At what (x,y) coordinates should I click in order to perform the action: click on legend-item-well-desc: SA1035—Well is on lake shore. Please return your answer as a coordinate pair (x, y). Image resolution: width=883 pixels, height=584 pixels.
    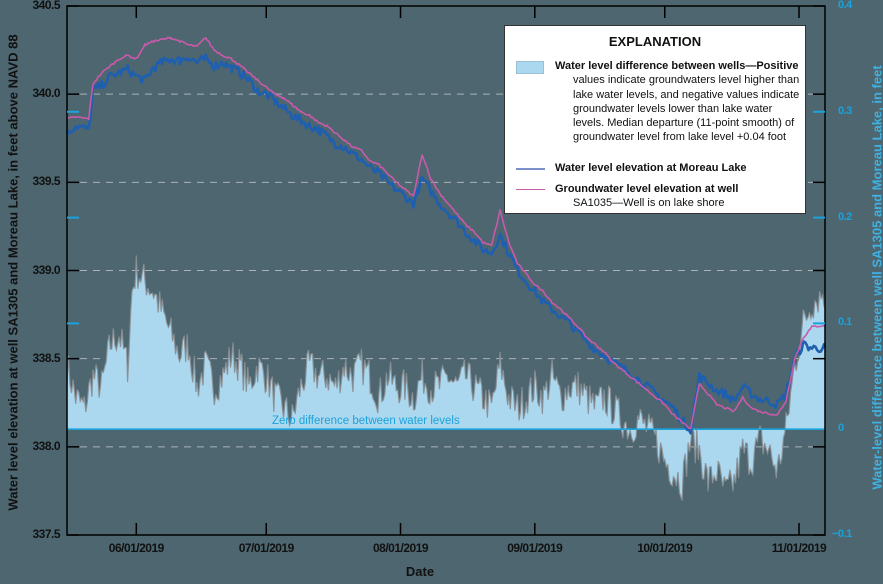
    Looking at the image, I should click on (649, 203).